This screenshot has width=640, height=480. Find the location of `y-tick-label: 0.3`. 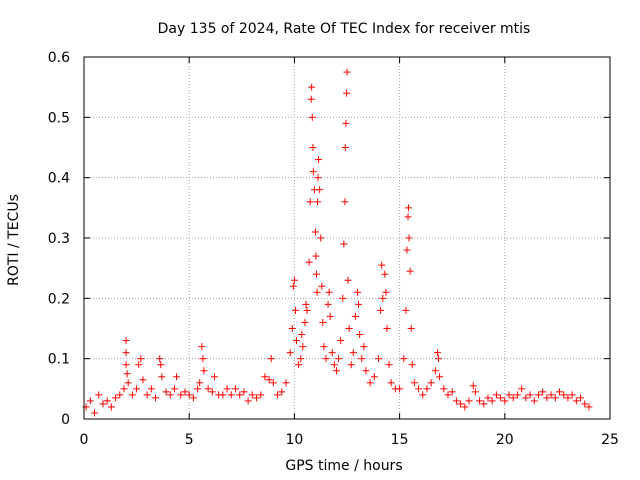

y-tick-label: 0.3 is located at coordinates (59, 239).